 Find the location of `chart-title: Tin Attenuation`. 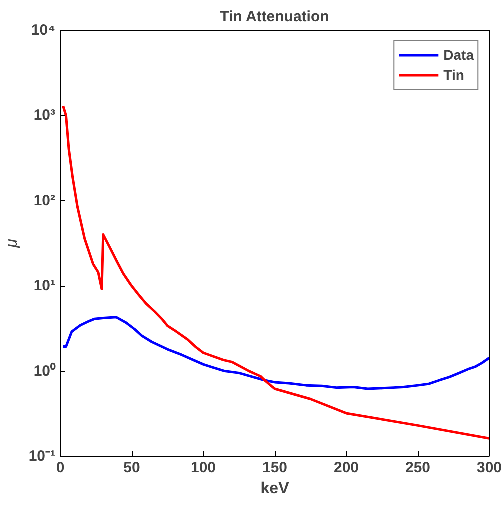

chart-title: Tin Attenuation is located at coordinates (275, 17).